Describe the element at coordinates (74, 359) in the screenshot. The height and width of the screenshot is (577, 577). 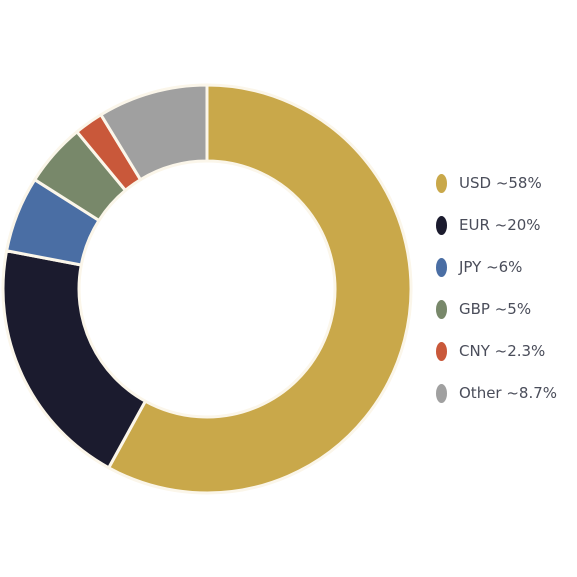
I see `donut-slice-eur` at that location.